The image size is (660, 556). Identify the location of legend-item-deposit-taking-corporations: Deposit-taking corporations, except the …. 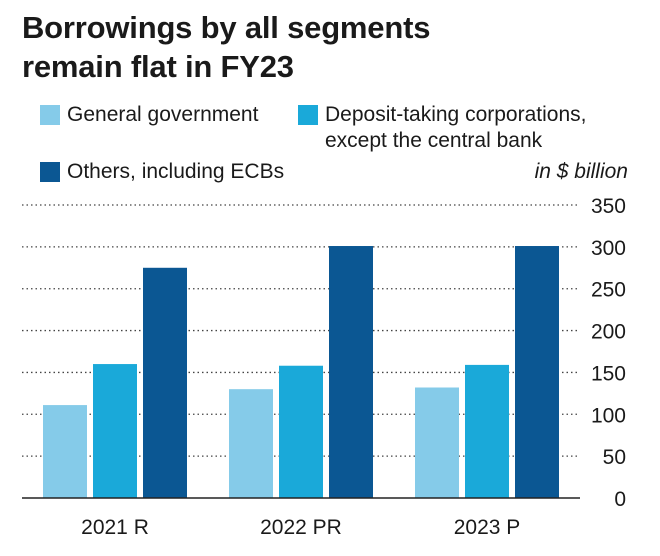
(442, 128).